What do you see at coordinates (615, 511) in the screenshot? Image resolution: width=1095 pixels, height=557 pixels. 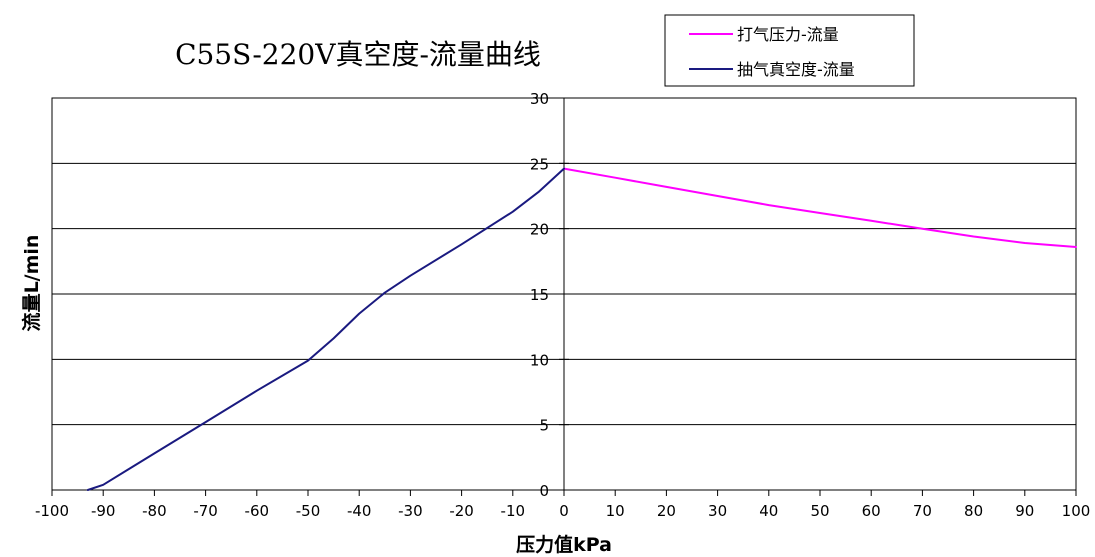 I see `x-tick-label-10: 10` at bounding box center [615, 511].